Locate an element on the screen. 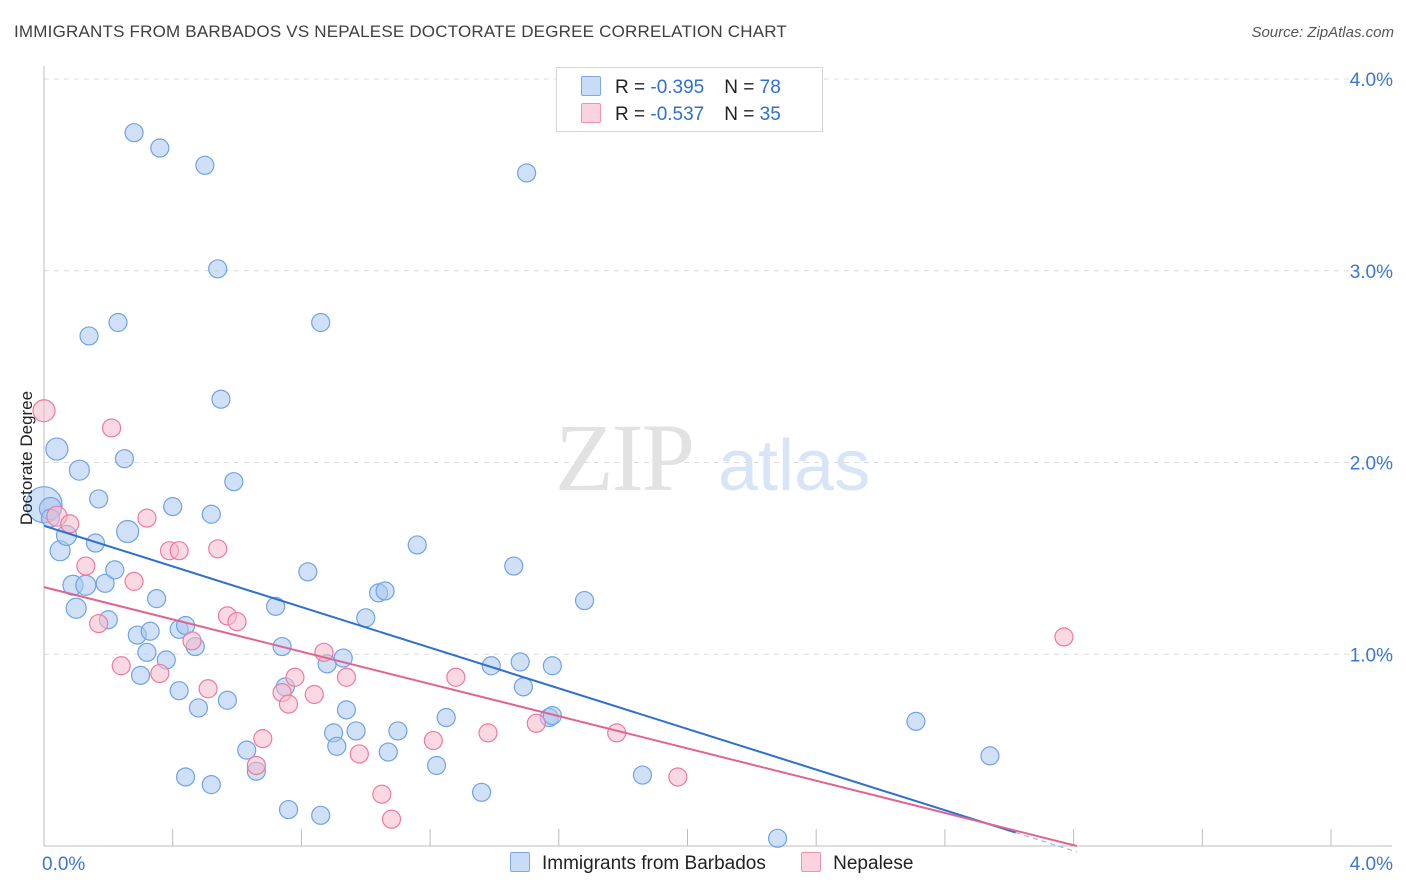 Image resolution: width=1406 pixels, height=892 pixels. legend-row-nepalese: R = -0.537 N = 35 is located at coordinates (681, 114).